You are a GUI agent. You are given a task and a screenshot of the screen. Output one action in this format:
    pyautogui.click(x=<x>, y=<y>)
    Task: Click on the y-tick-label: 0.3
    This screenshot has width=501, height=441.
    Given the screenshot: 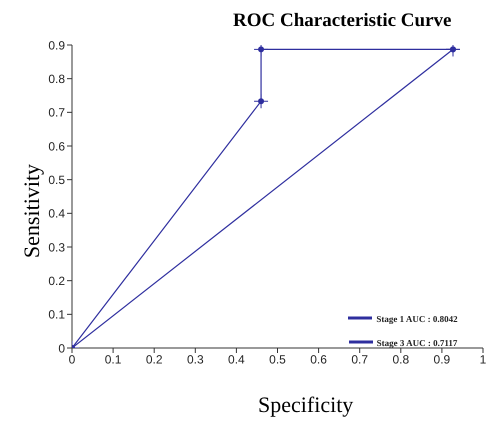 What is the action you would take?
    pyautogui.click(x=57, y=247)
    